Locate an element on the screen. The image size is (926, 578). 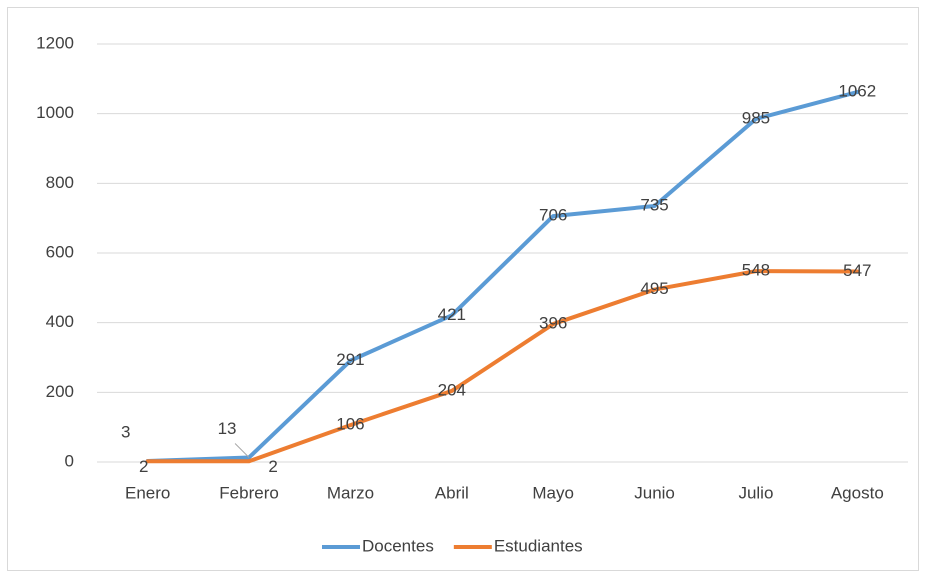
x-tick-label: Agosto is located at coordinates (857, 492).